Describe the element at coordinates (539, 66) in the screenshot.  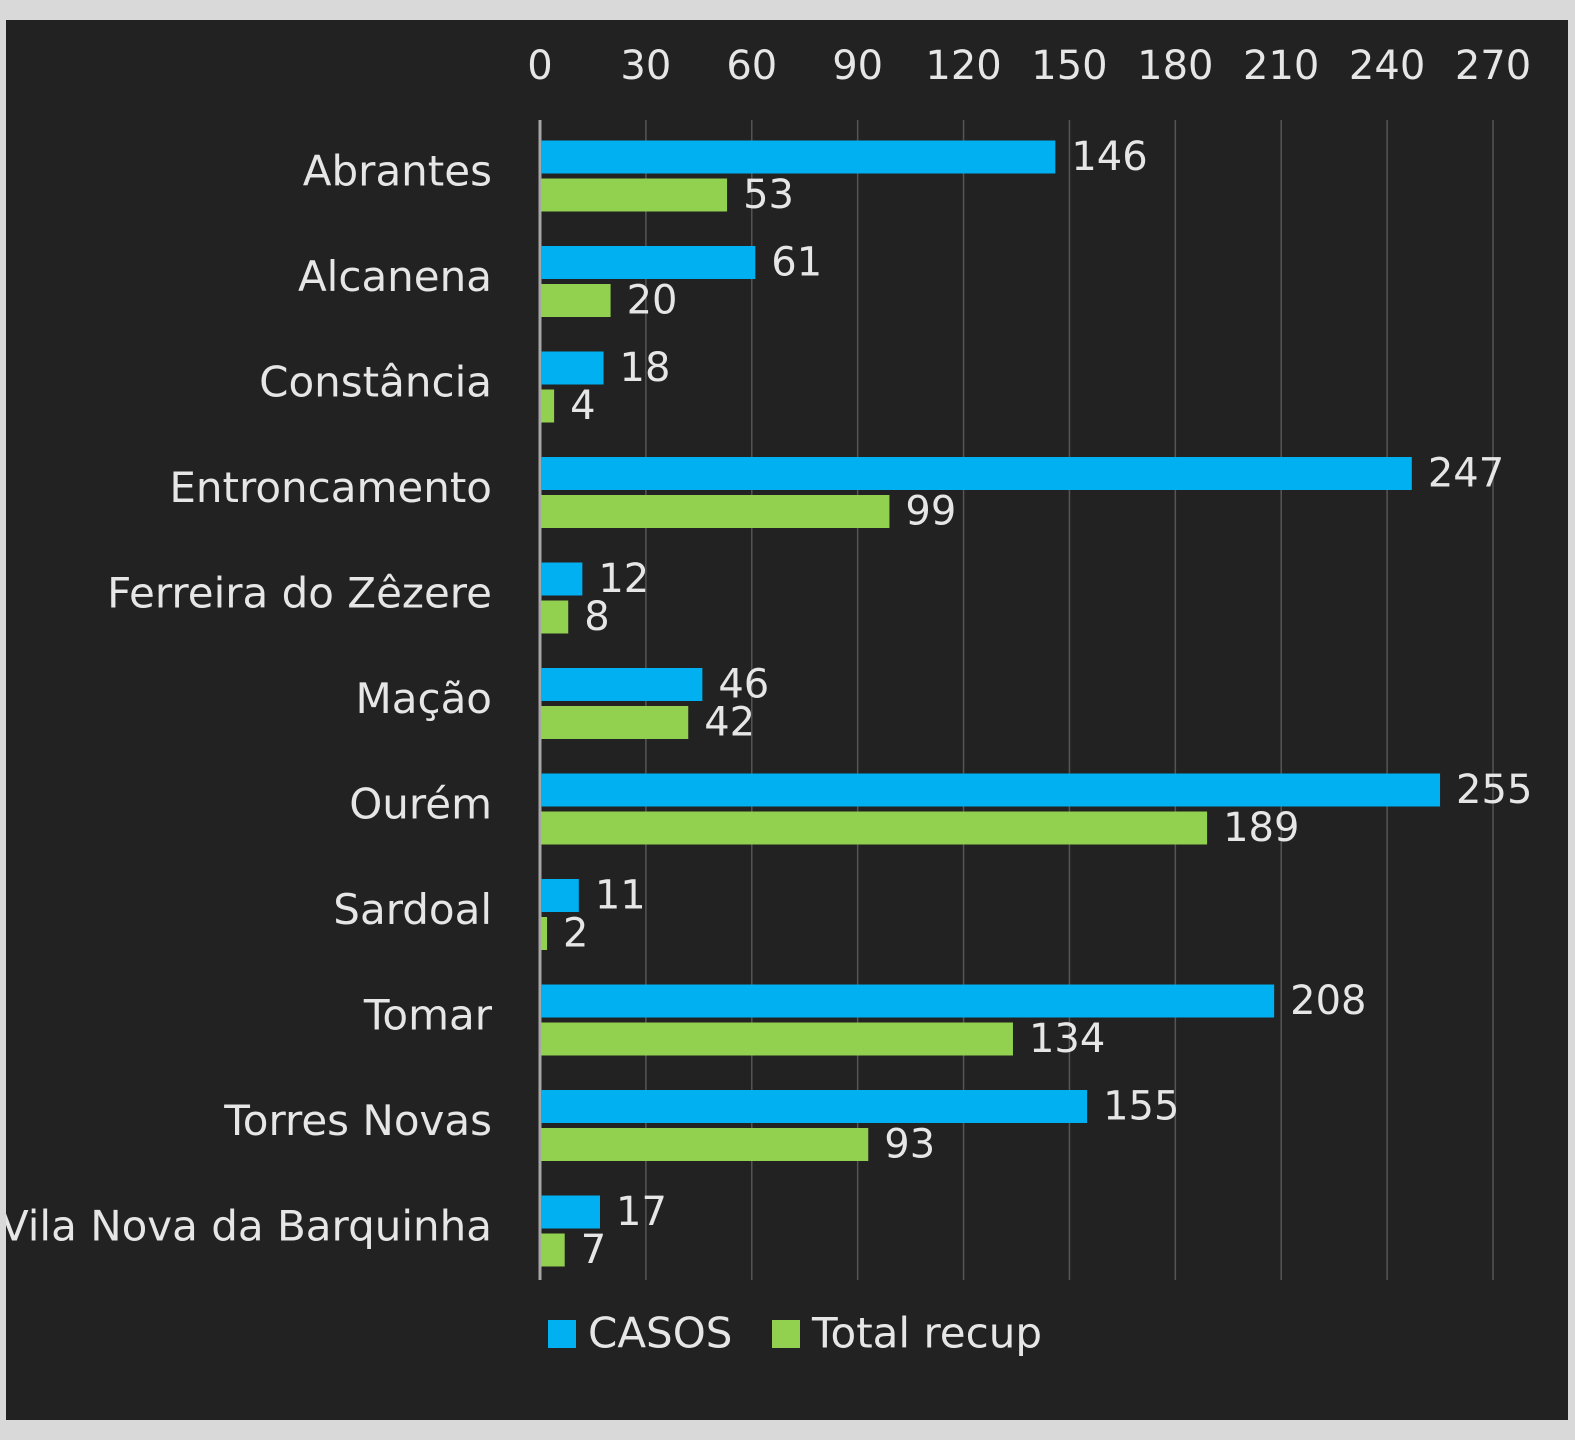
I see `x-tick-label: 0` at that location.